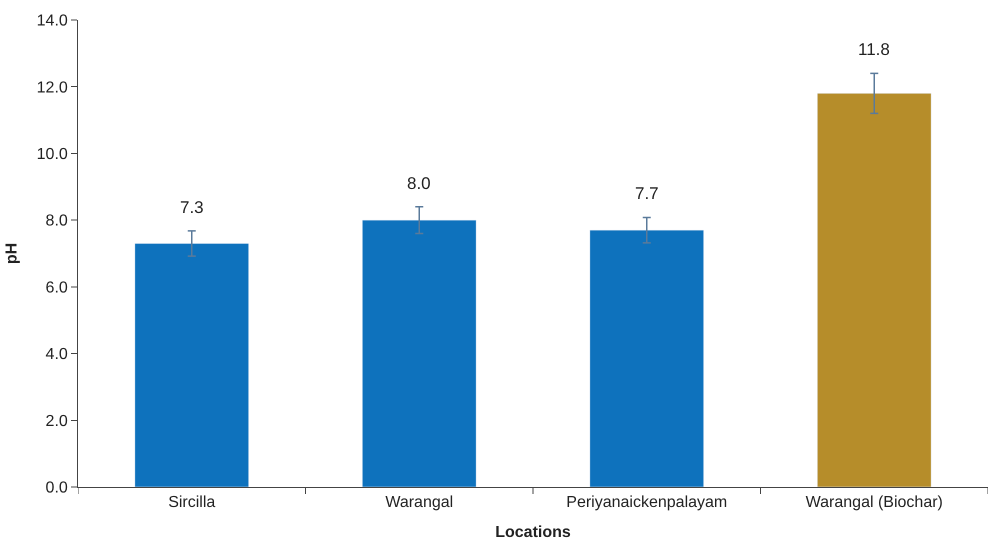 This screenshot has width=998, height=557. Describe the element at coordinates (57, 221) in the screenshot. I see `y-tick-label: 8.0` at that location.